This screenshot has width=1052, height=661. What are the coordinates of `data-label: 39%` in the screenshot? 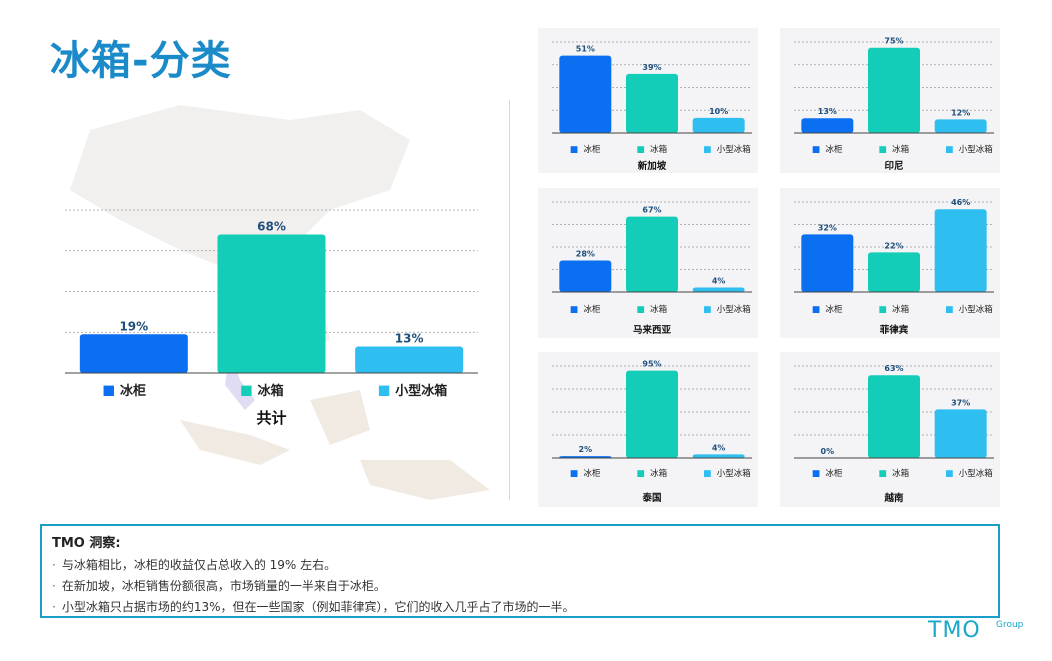 It's located at (651, 67).